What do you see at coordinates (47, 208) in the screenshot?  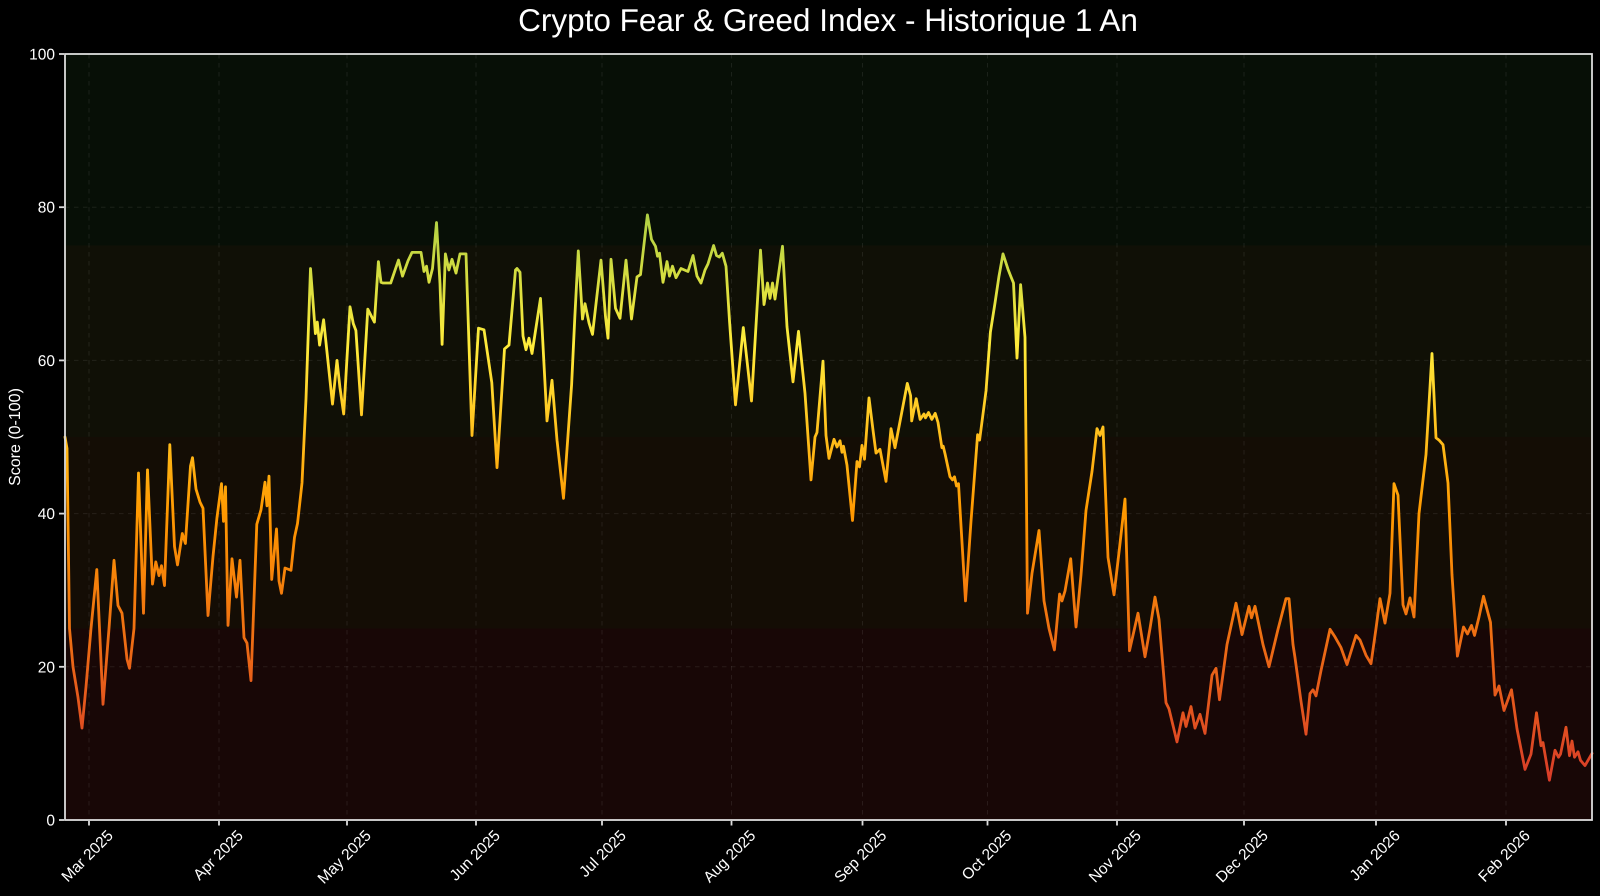 I see `svg-text: 80` at bounding box center [47, 208].